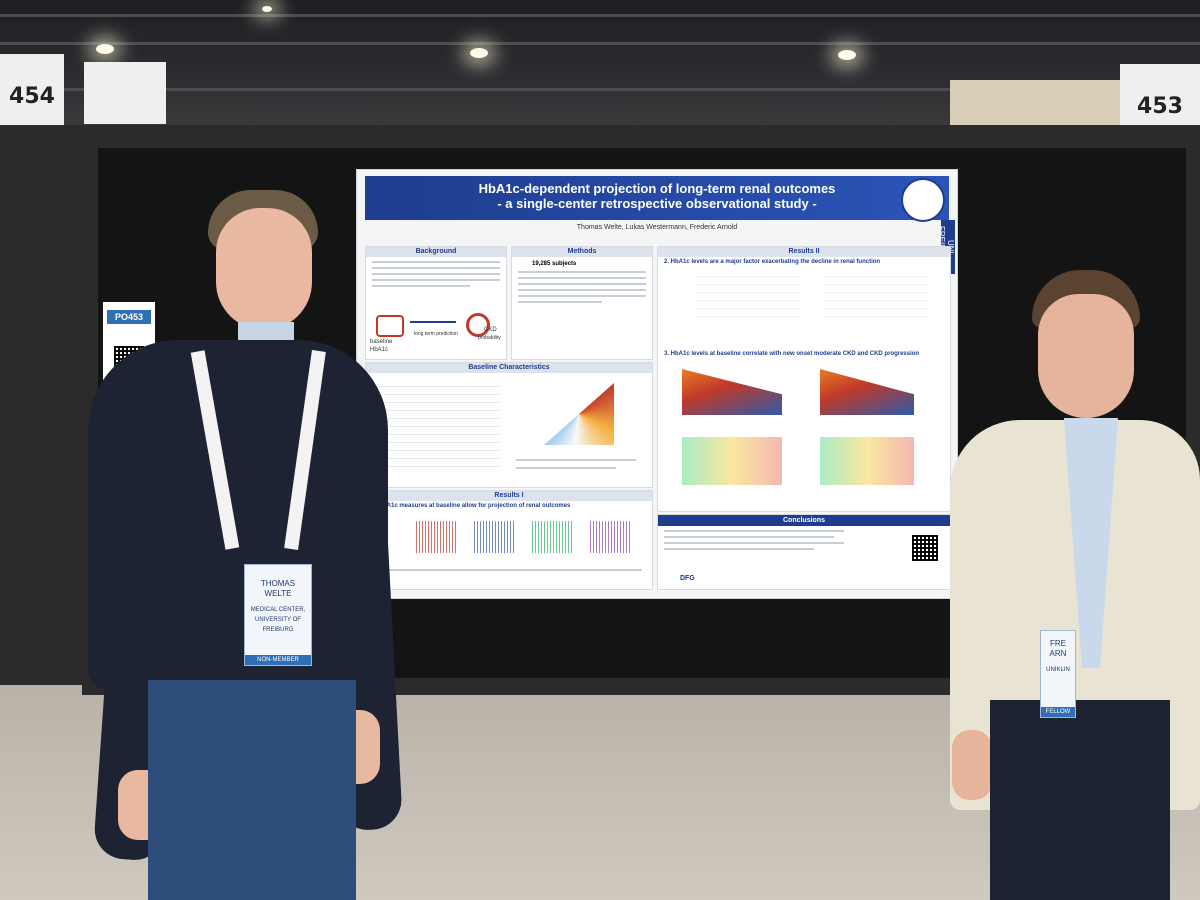  Describe the element at coordinates (582, 303) in the screenshot. I see `panel-methods: Methods 19,285 subjects` at that location.